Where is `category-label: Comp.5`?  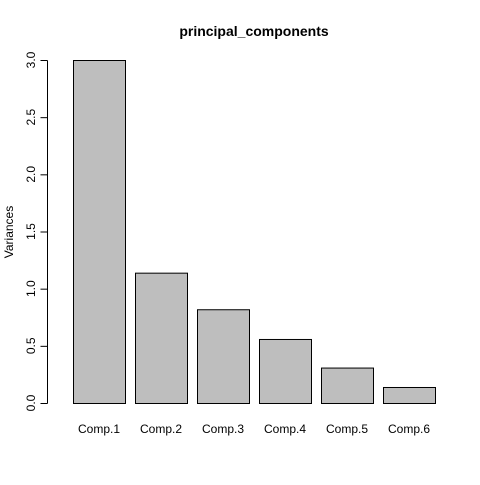
category-label: Comp.5 is located at coordinates (347, 429).